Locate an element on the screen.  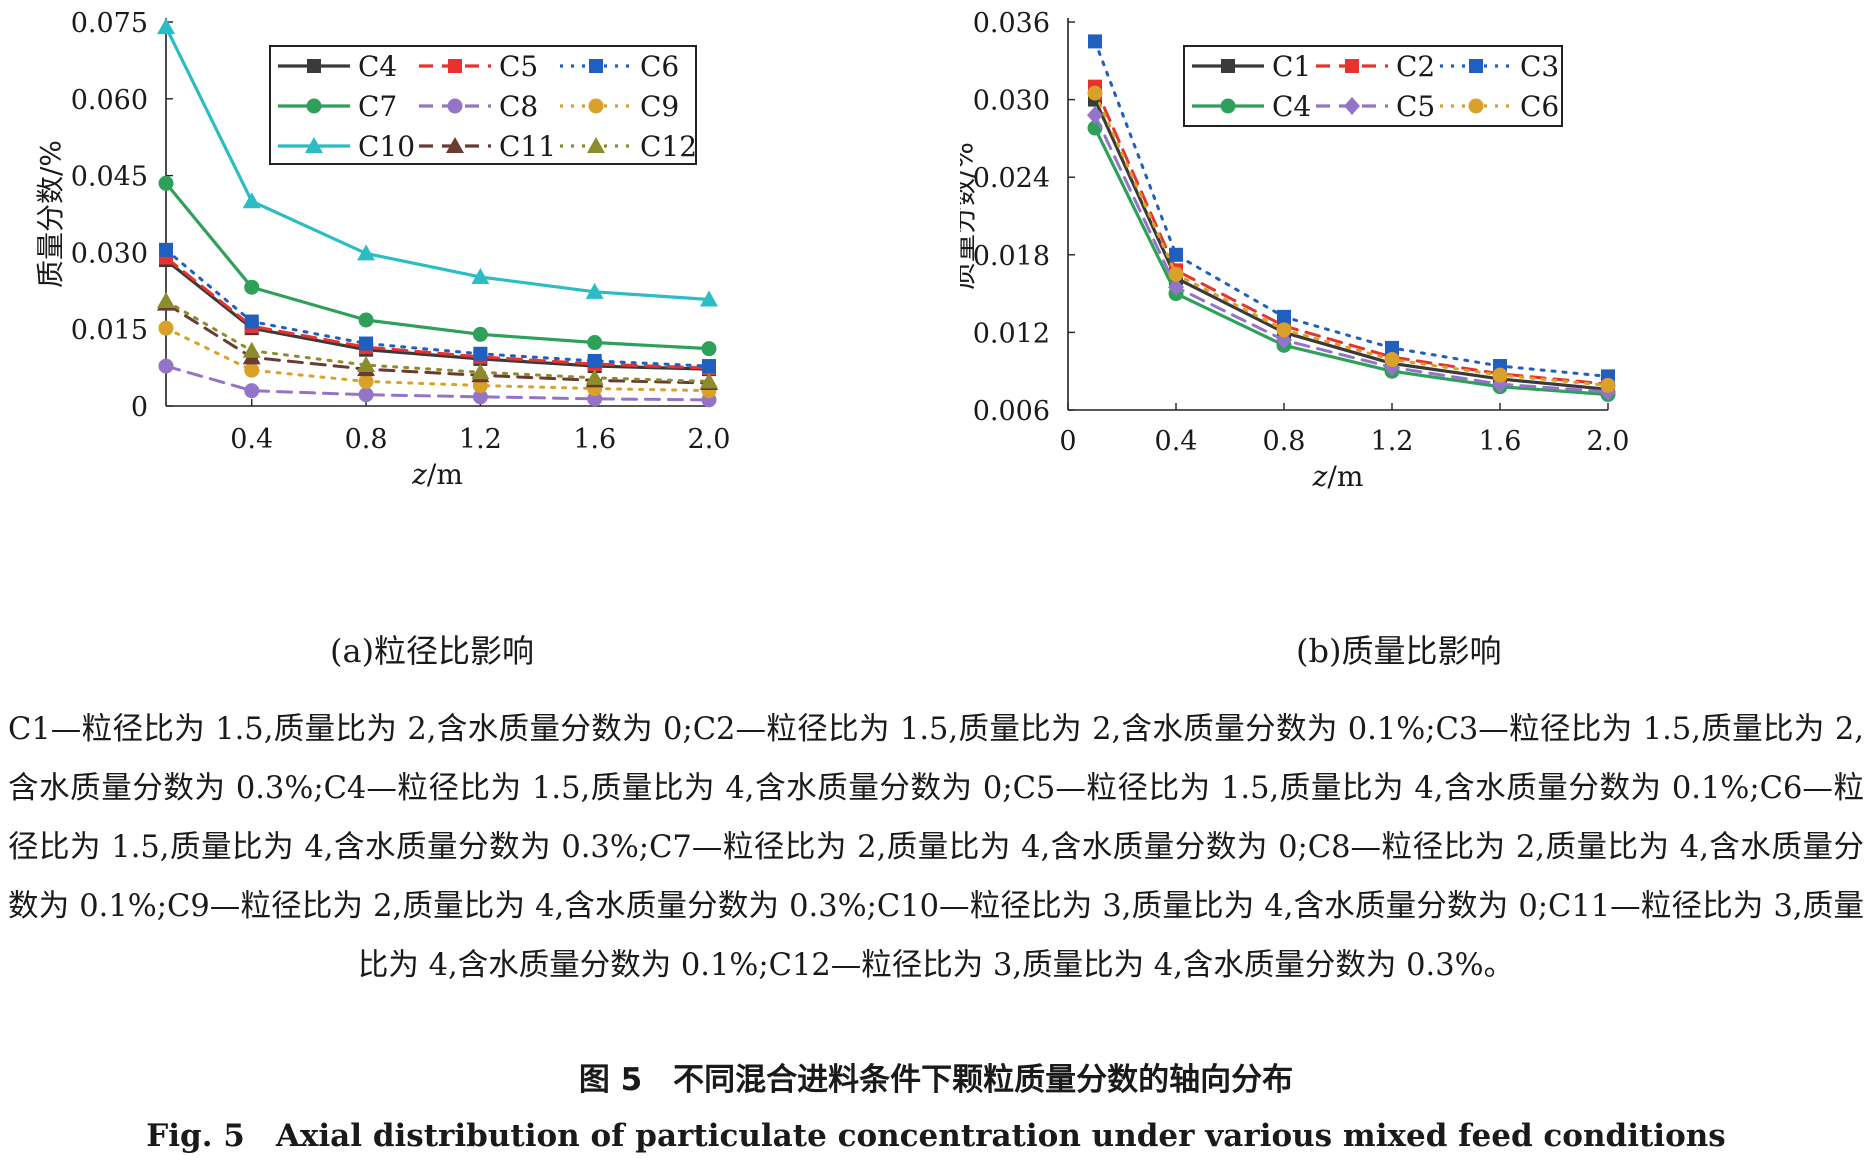
series-line-C2 is located at coordinates (1351, 235).